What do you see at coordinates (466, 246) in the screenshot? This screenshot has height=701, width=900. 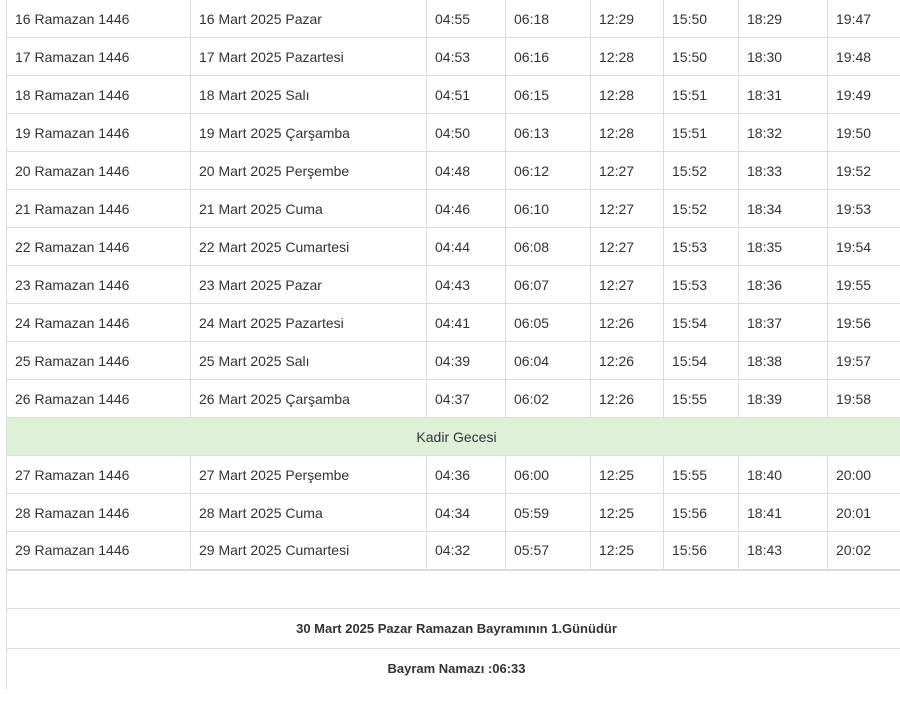 I see `imsak-cell: 04:44` at bounding box center [466, 246].